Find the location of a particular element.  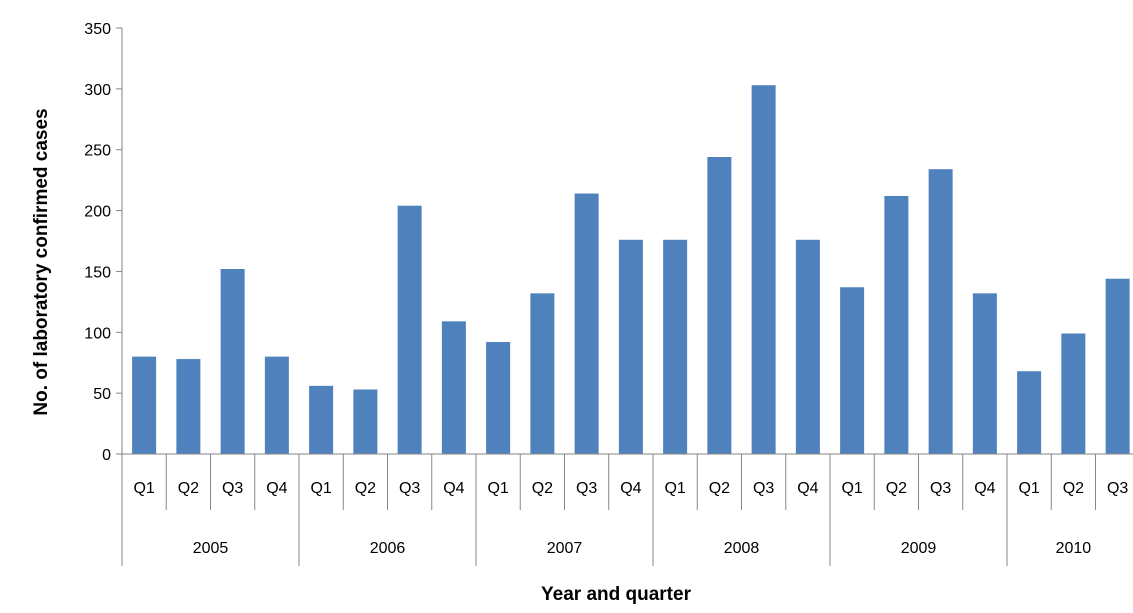

y-tick-label: 100 is located at coordinates (97, 333).